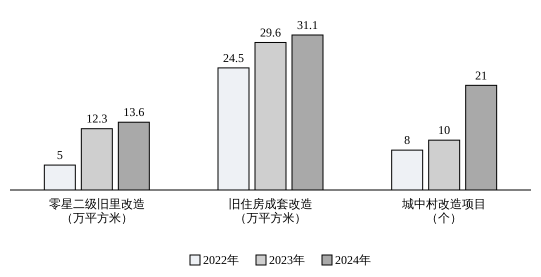 Image resolution: width=541 pixels, height=277 pixels. What do you see at coordinates (59, 155) in the screenshot?
I see `data-label: 5` at bounding box center [59, 155].